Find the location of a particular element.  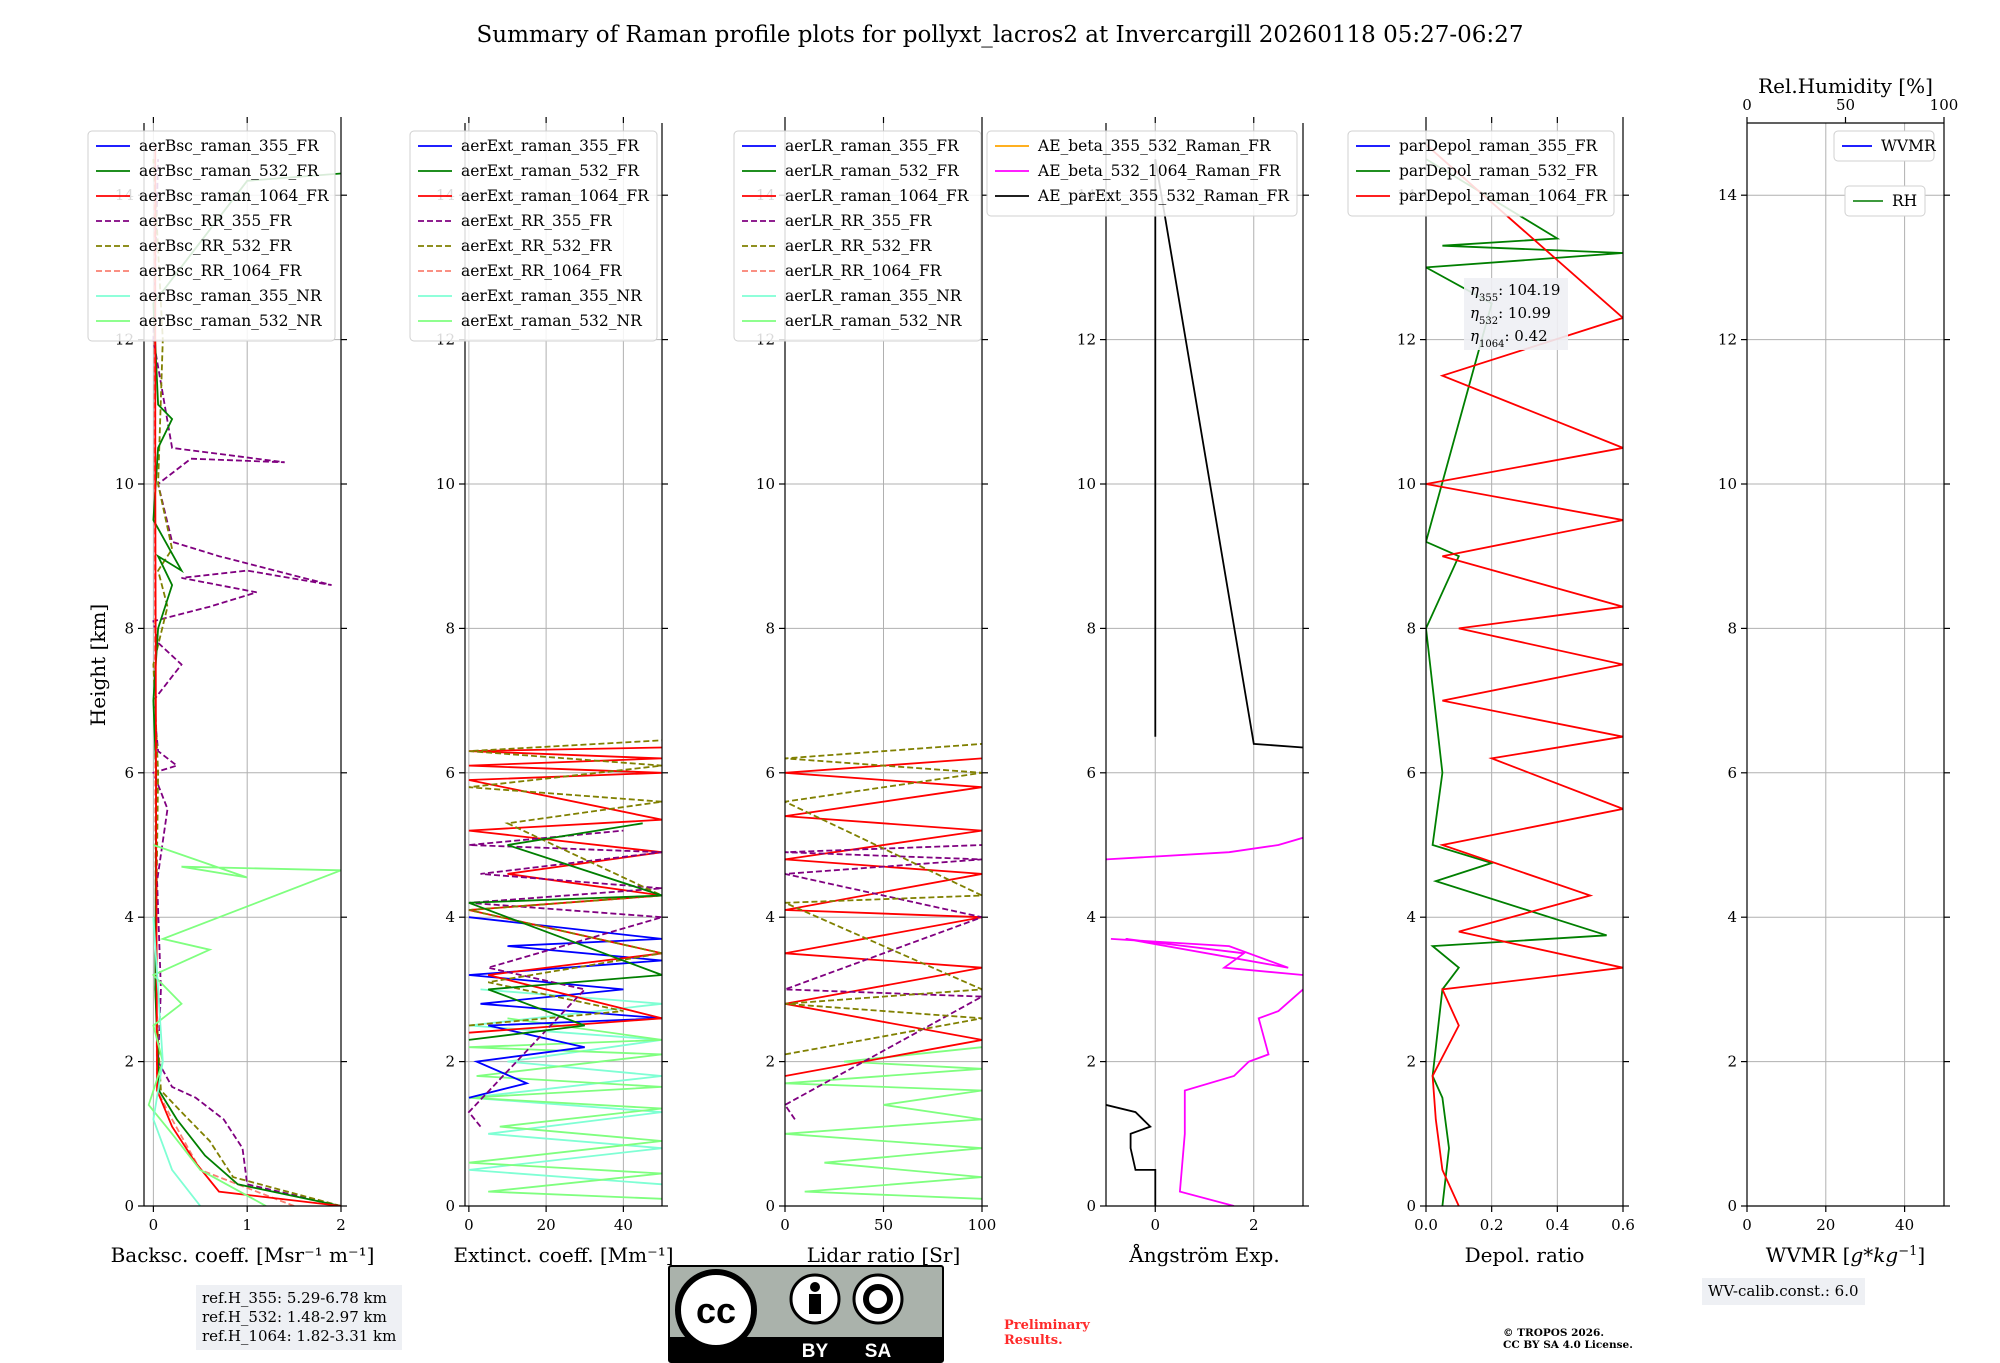

x-axis-label: Ångström Exp. is located at coordinates (1203, 1254).